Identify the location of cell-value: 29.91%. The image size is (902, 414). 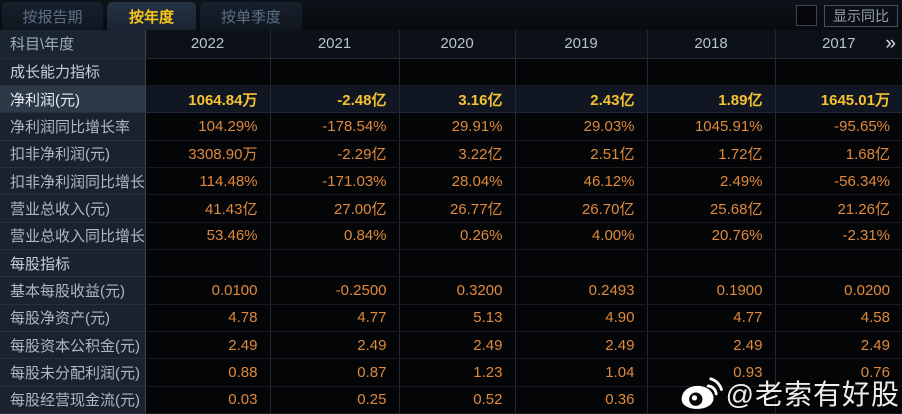
(457, 126).